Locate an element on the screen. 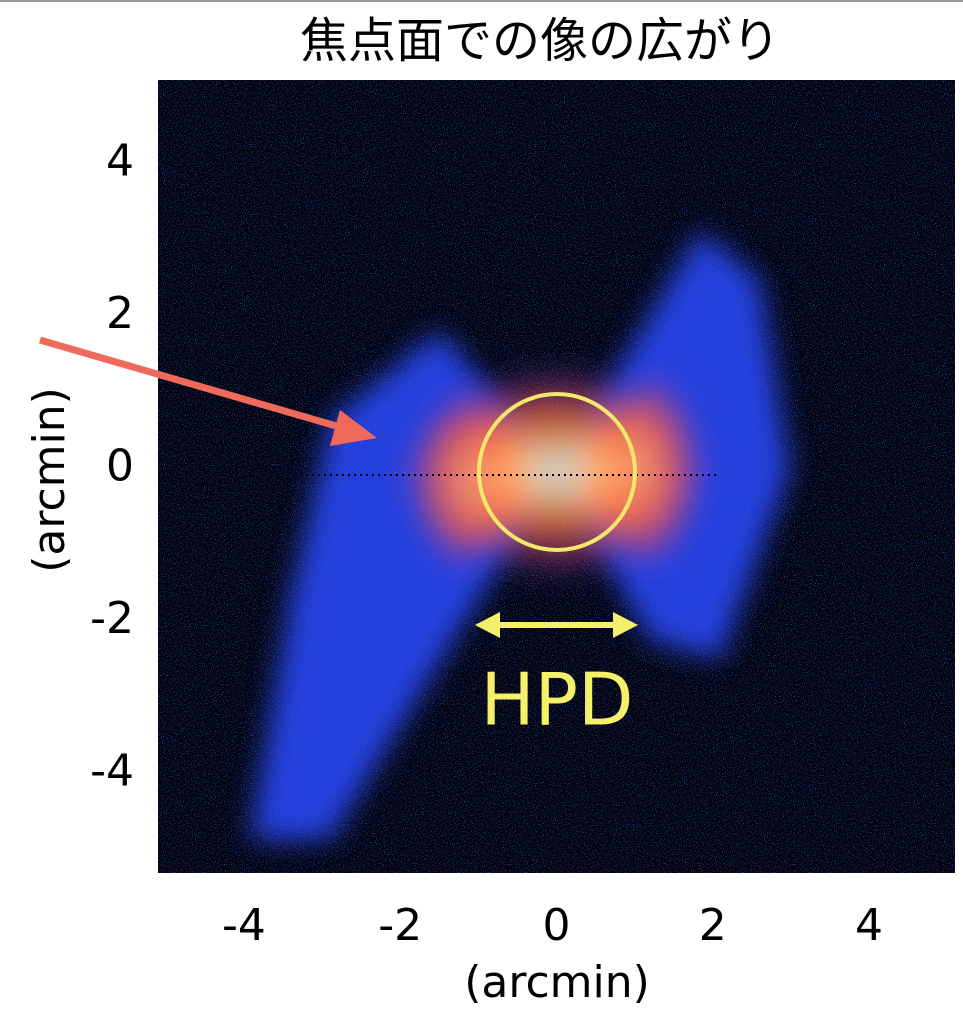 The width and height of the screenshot is (963, 1019). annotation: HPD is located at coordinates (557, 700).